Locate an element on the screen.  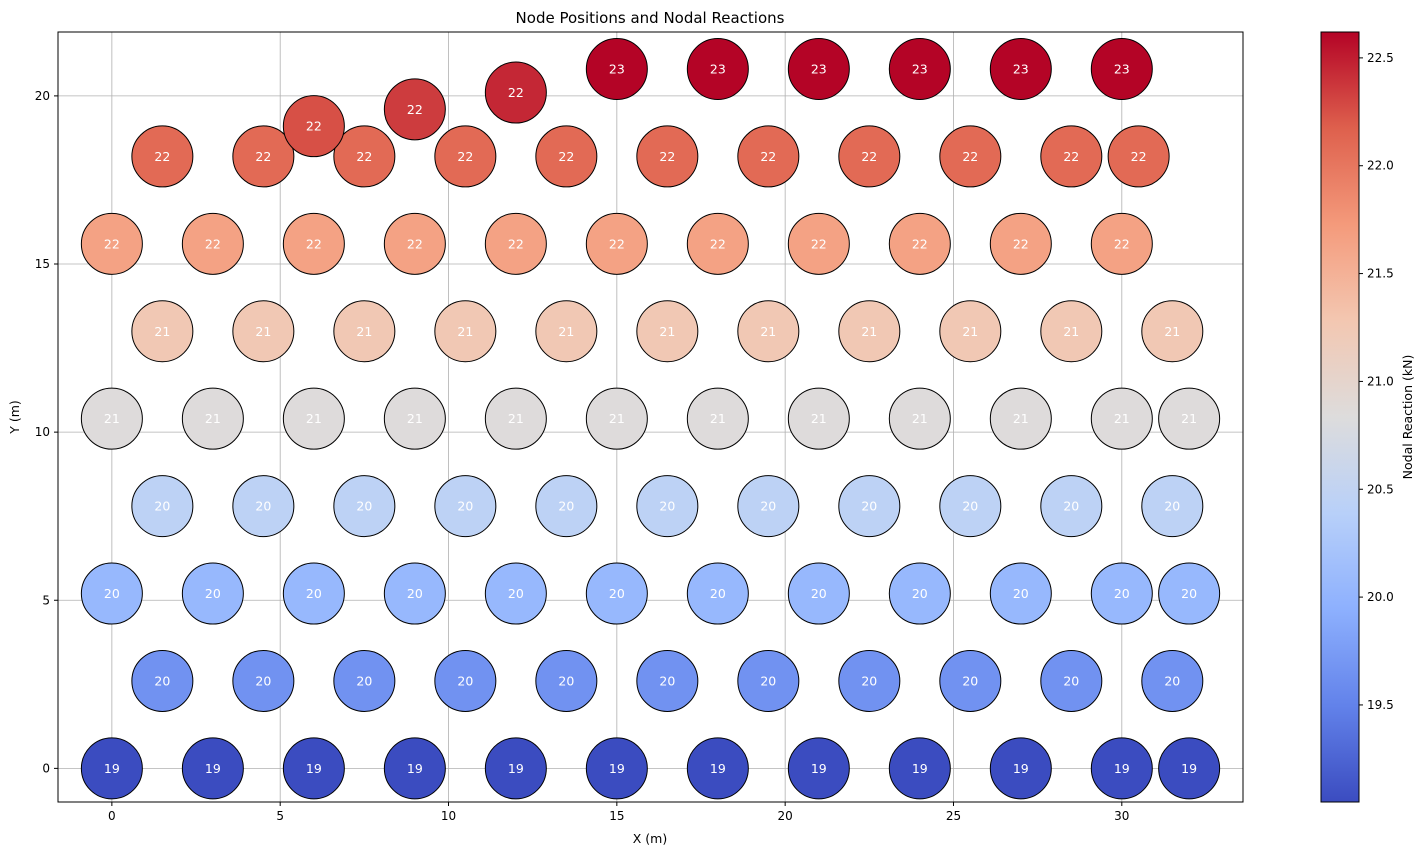
x-tick-label: 5 is located at coordinates (280, 816).